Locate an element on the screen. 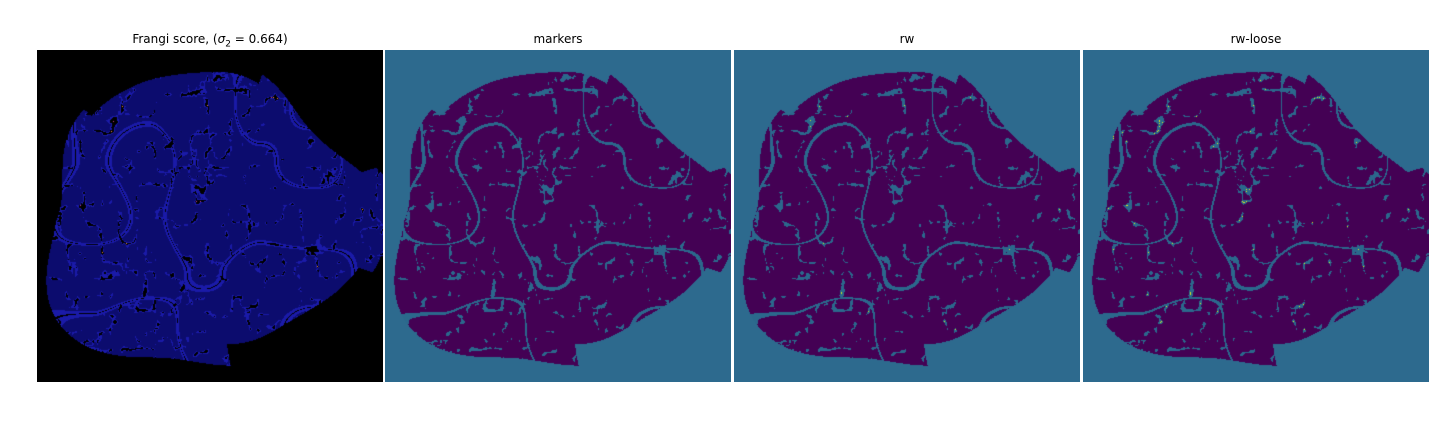 This screenshot has width=1440, height=432. panel-title-rw: rw is located at coordinates (907, 39).